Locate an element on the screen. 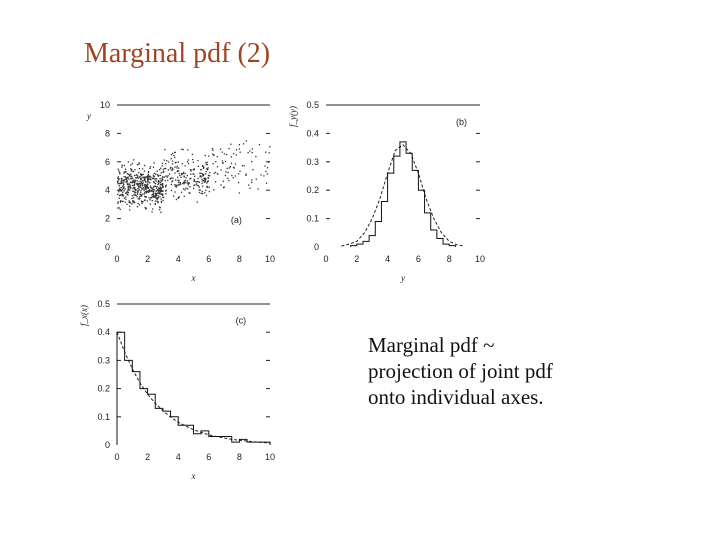  panel-1-ytick-label: 0 is located at coordinates (316, 247).